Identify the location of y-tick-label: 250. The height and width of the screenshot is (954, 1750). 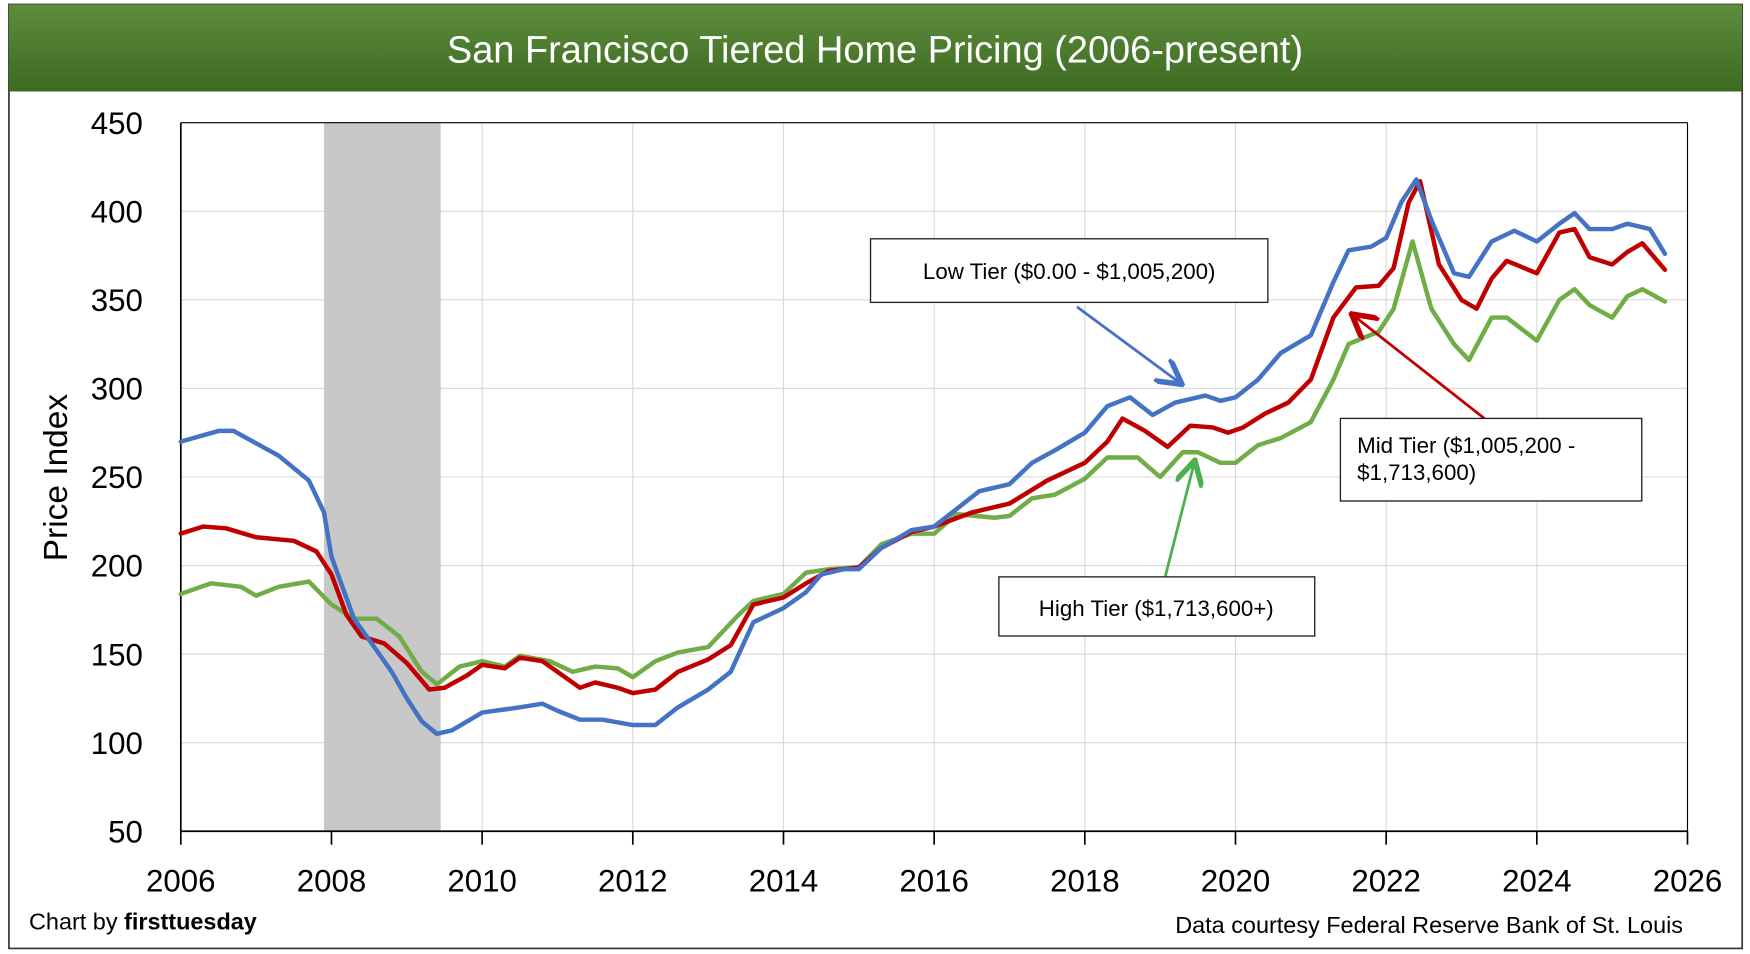
(117, 477).